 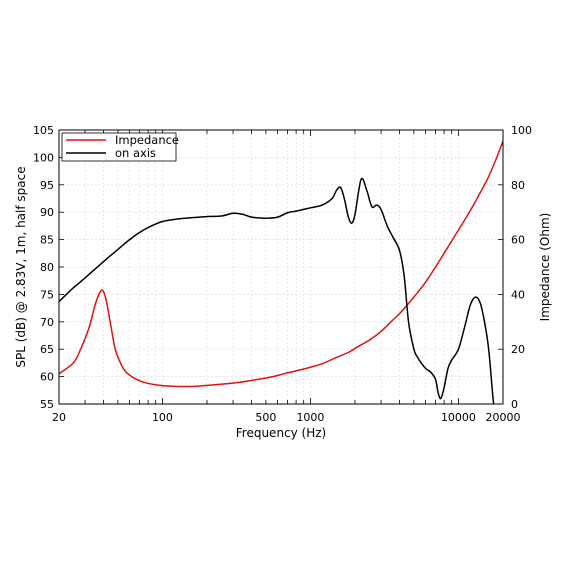 I want to click on y-tick-label: 90, so click(x=47, y=212).